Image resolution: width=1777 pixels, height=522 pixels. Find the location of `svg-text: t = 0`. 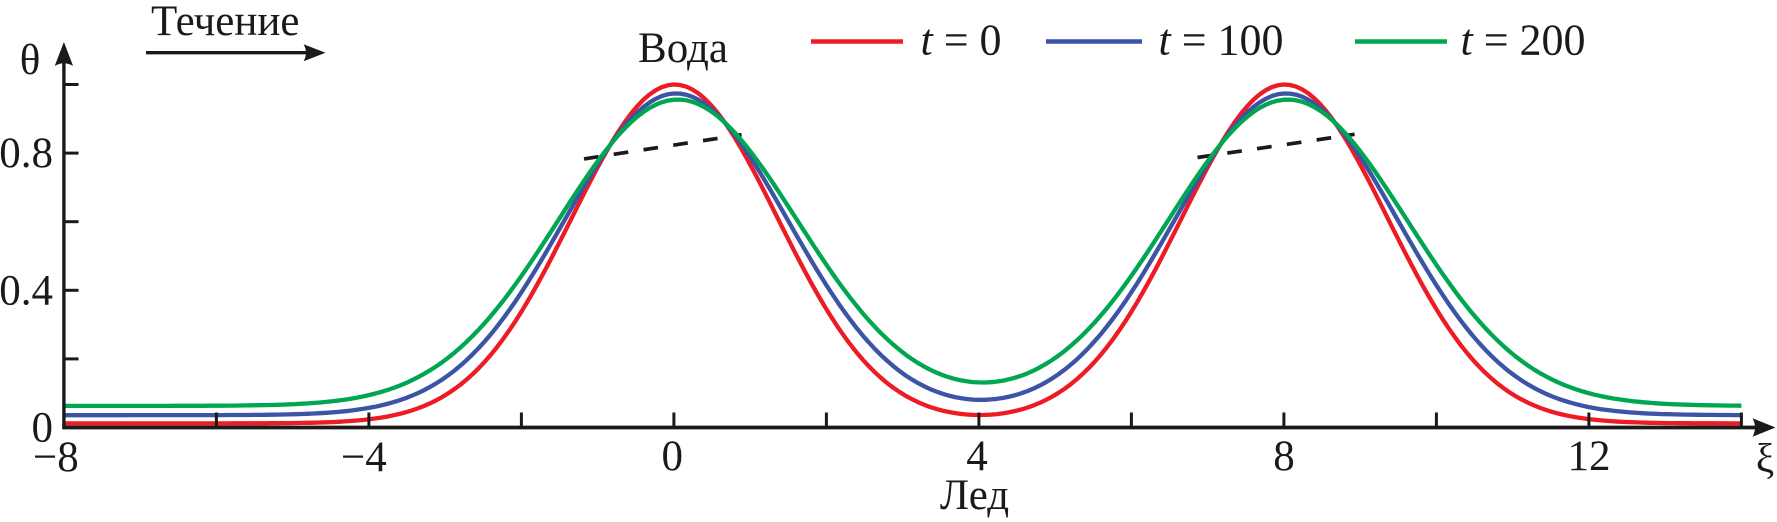

svg-text: t = 0 is located at coordinates (961, 40).